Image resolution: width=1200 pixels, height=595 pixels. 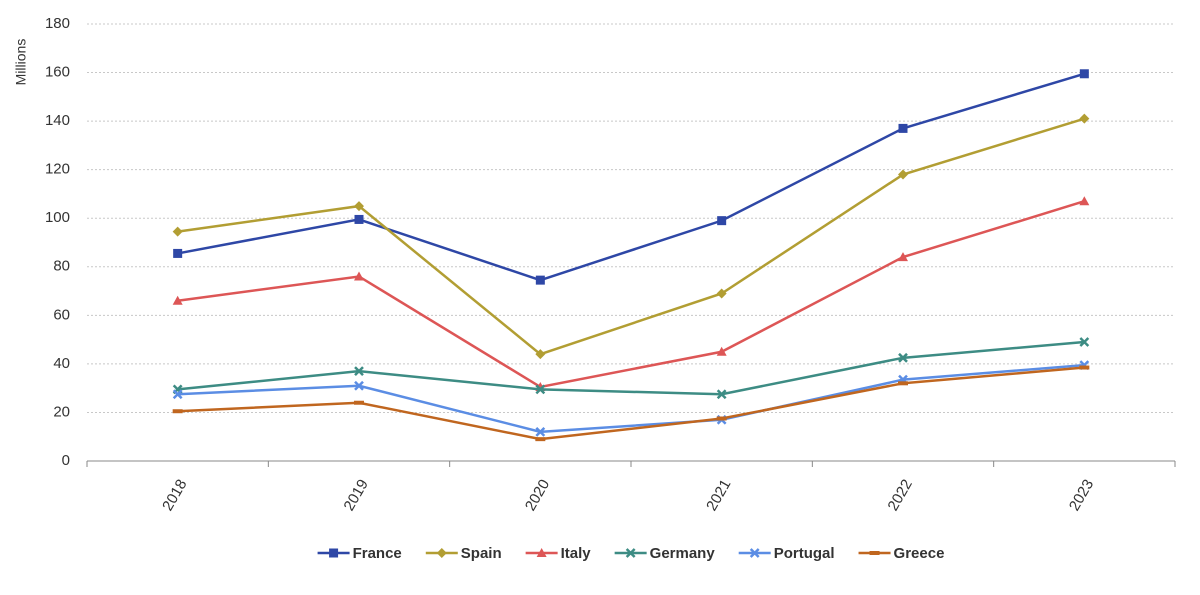 What do you see at coordinates (57, 72) in the screenshot?
I see `y-tick-label: 160` at bounding box center [57, 72].